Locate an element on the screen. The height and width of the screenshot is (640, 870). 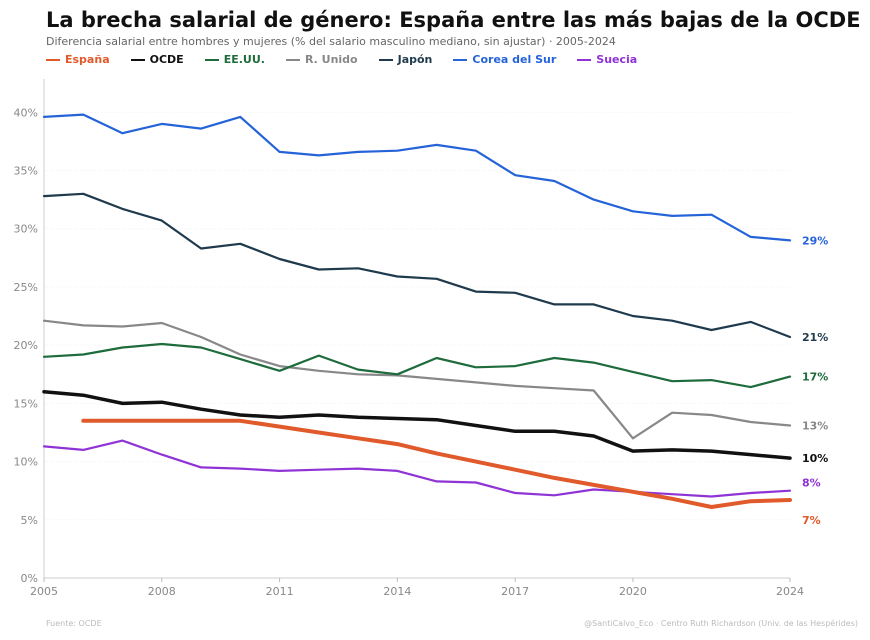
x-tick-label: 2005 is located at coordinates (44, 591).